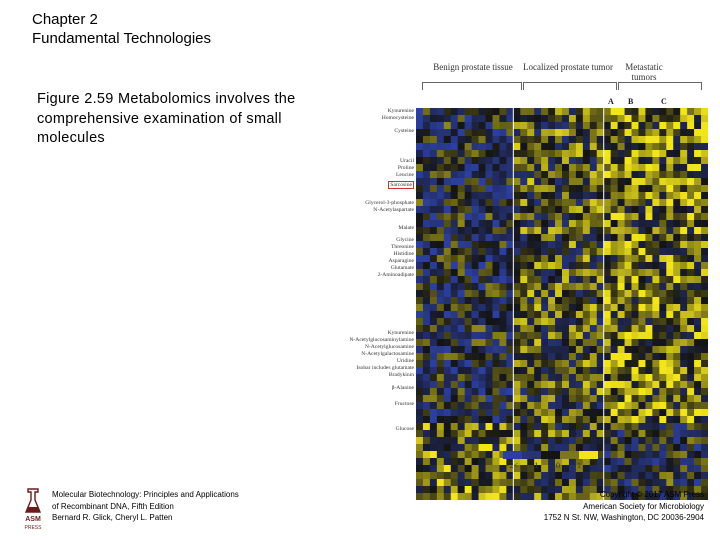  What do you see at coordinates (33, 519) in the screenshot?
I see `svg-text: ASM` at bounding box center [33, 519].